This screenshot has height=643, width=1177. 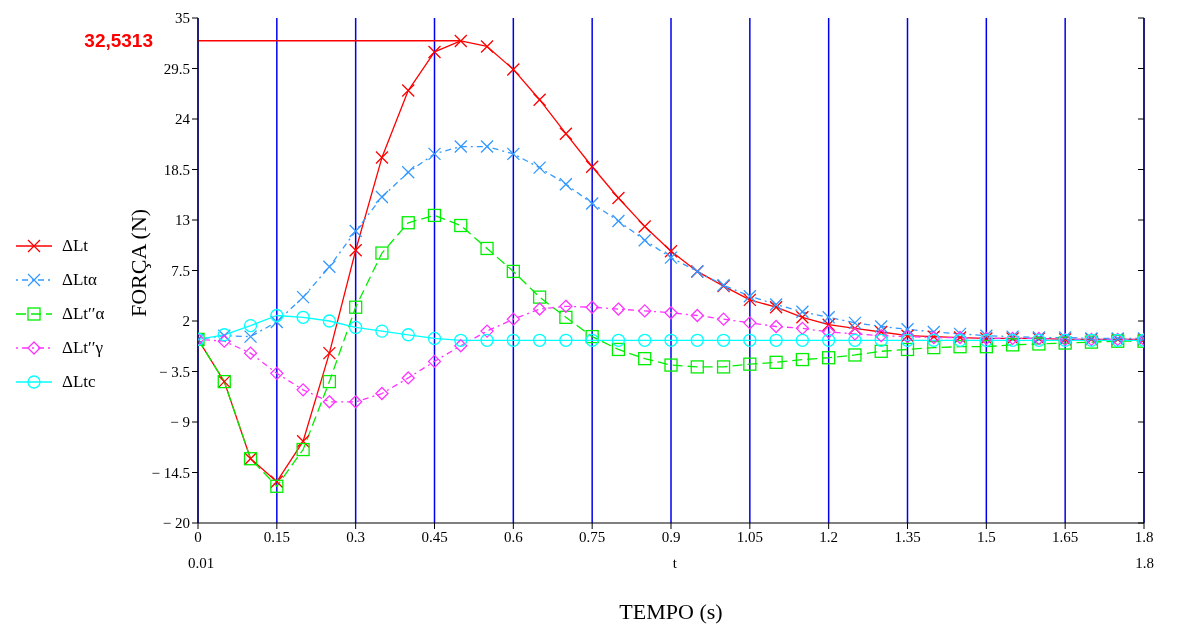 I want to click on y-tick-label: − 3.5, so click(x=174, y=371).